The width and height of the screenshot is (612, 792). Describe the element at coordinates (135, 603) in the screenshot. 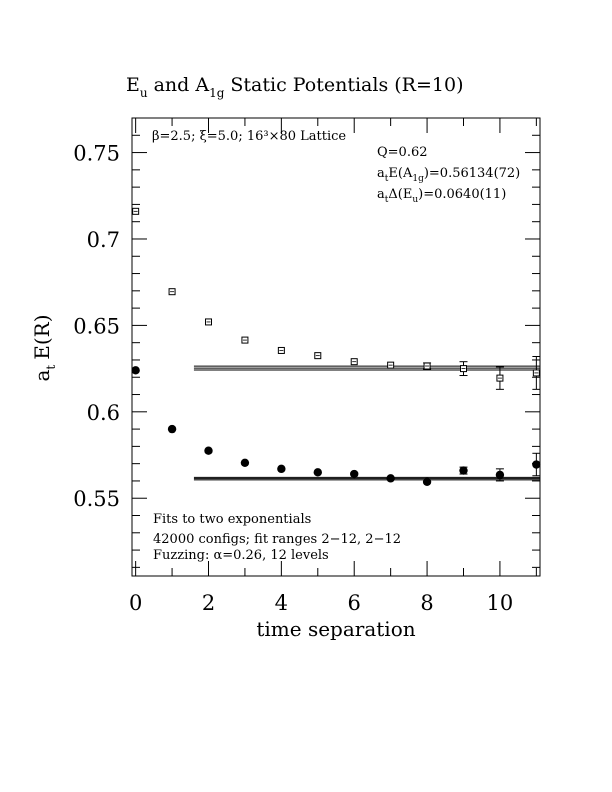

I see `x-tick-label: 0` at that location.